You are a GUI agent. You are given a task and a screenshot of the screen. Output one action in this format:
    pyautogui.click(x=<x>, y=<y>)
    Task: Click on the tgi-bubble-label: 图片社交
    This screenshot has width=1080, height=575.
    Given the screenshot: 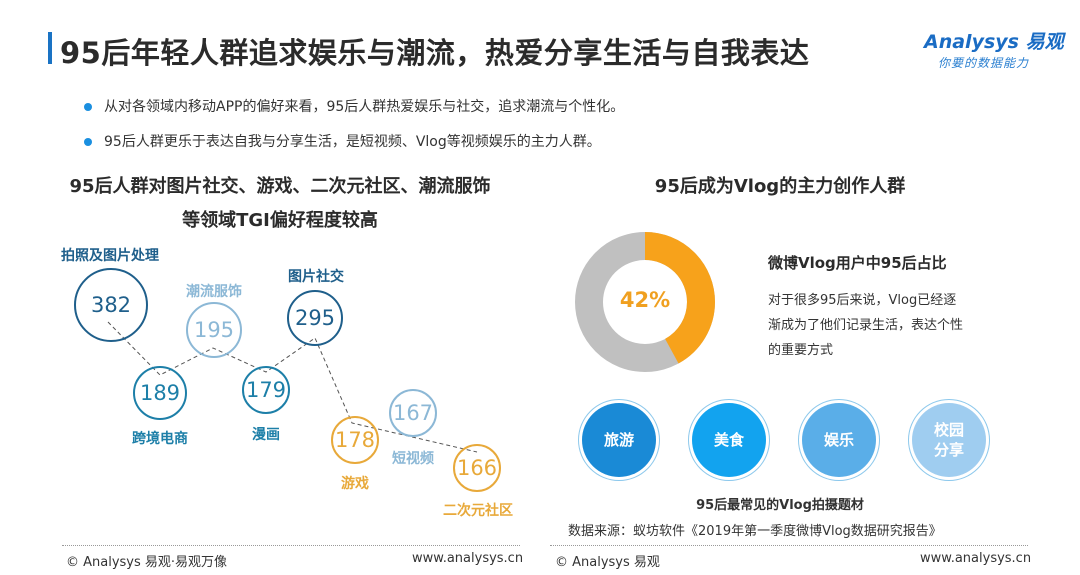 What is the action you would take?
    pyautogui.click(x=316, y=277)
    